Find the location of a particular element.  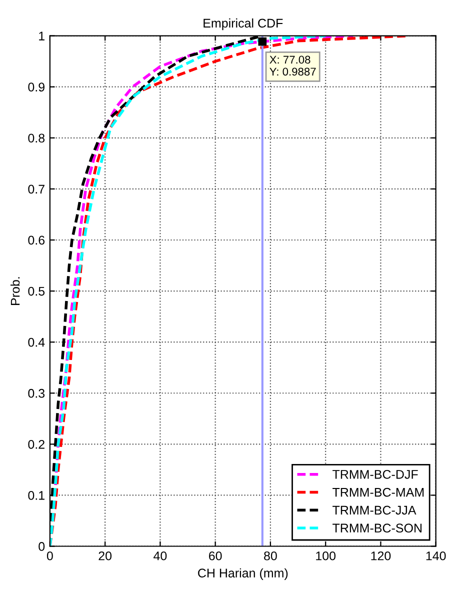

x-tick-label: 140 is located at coordinates (436, 555).